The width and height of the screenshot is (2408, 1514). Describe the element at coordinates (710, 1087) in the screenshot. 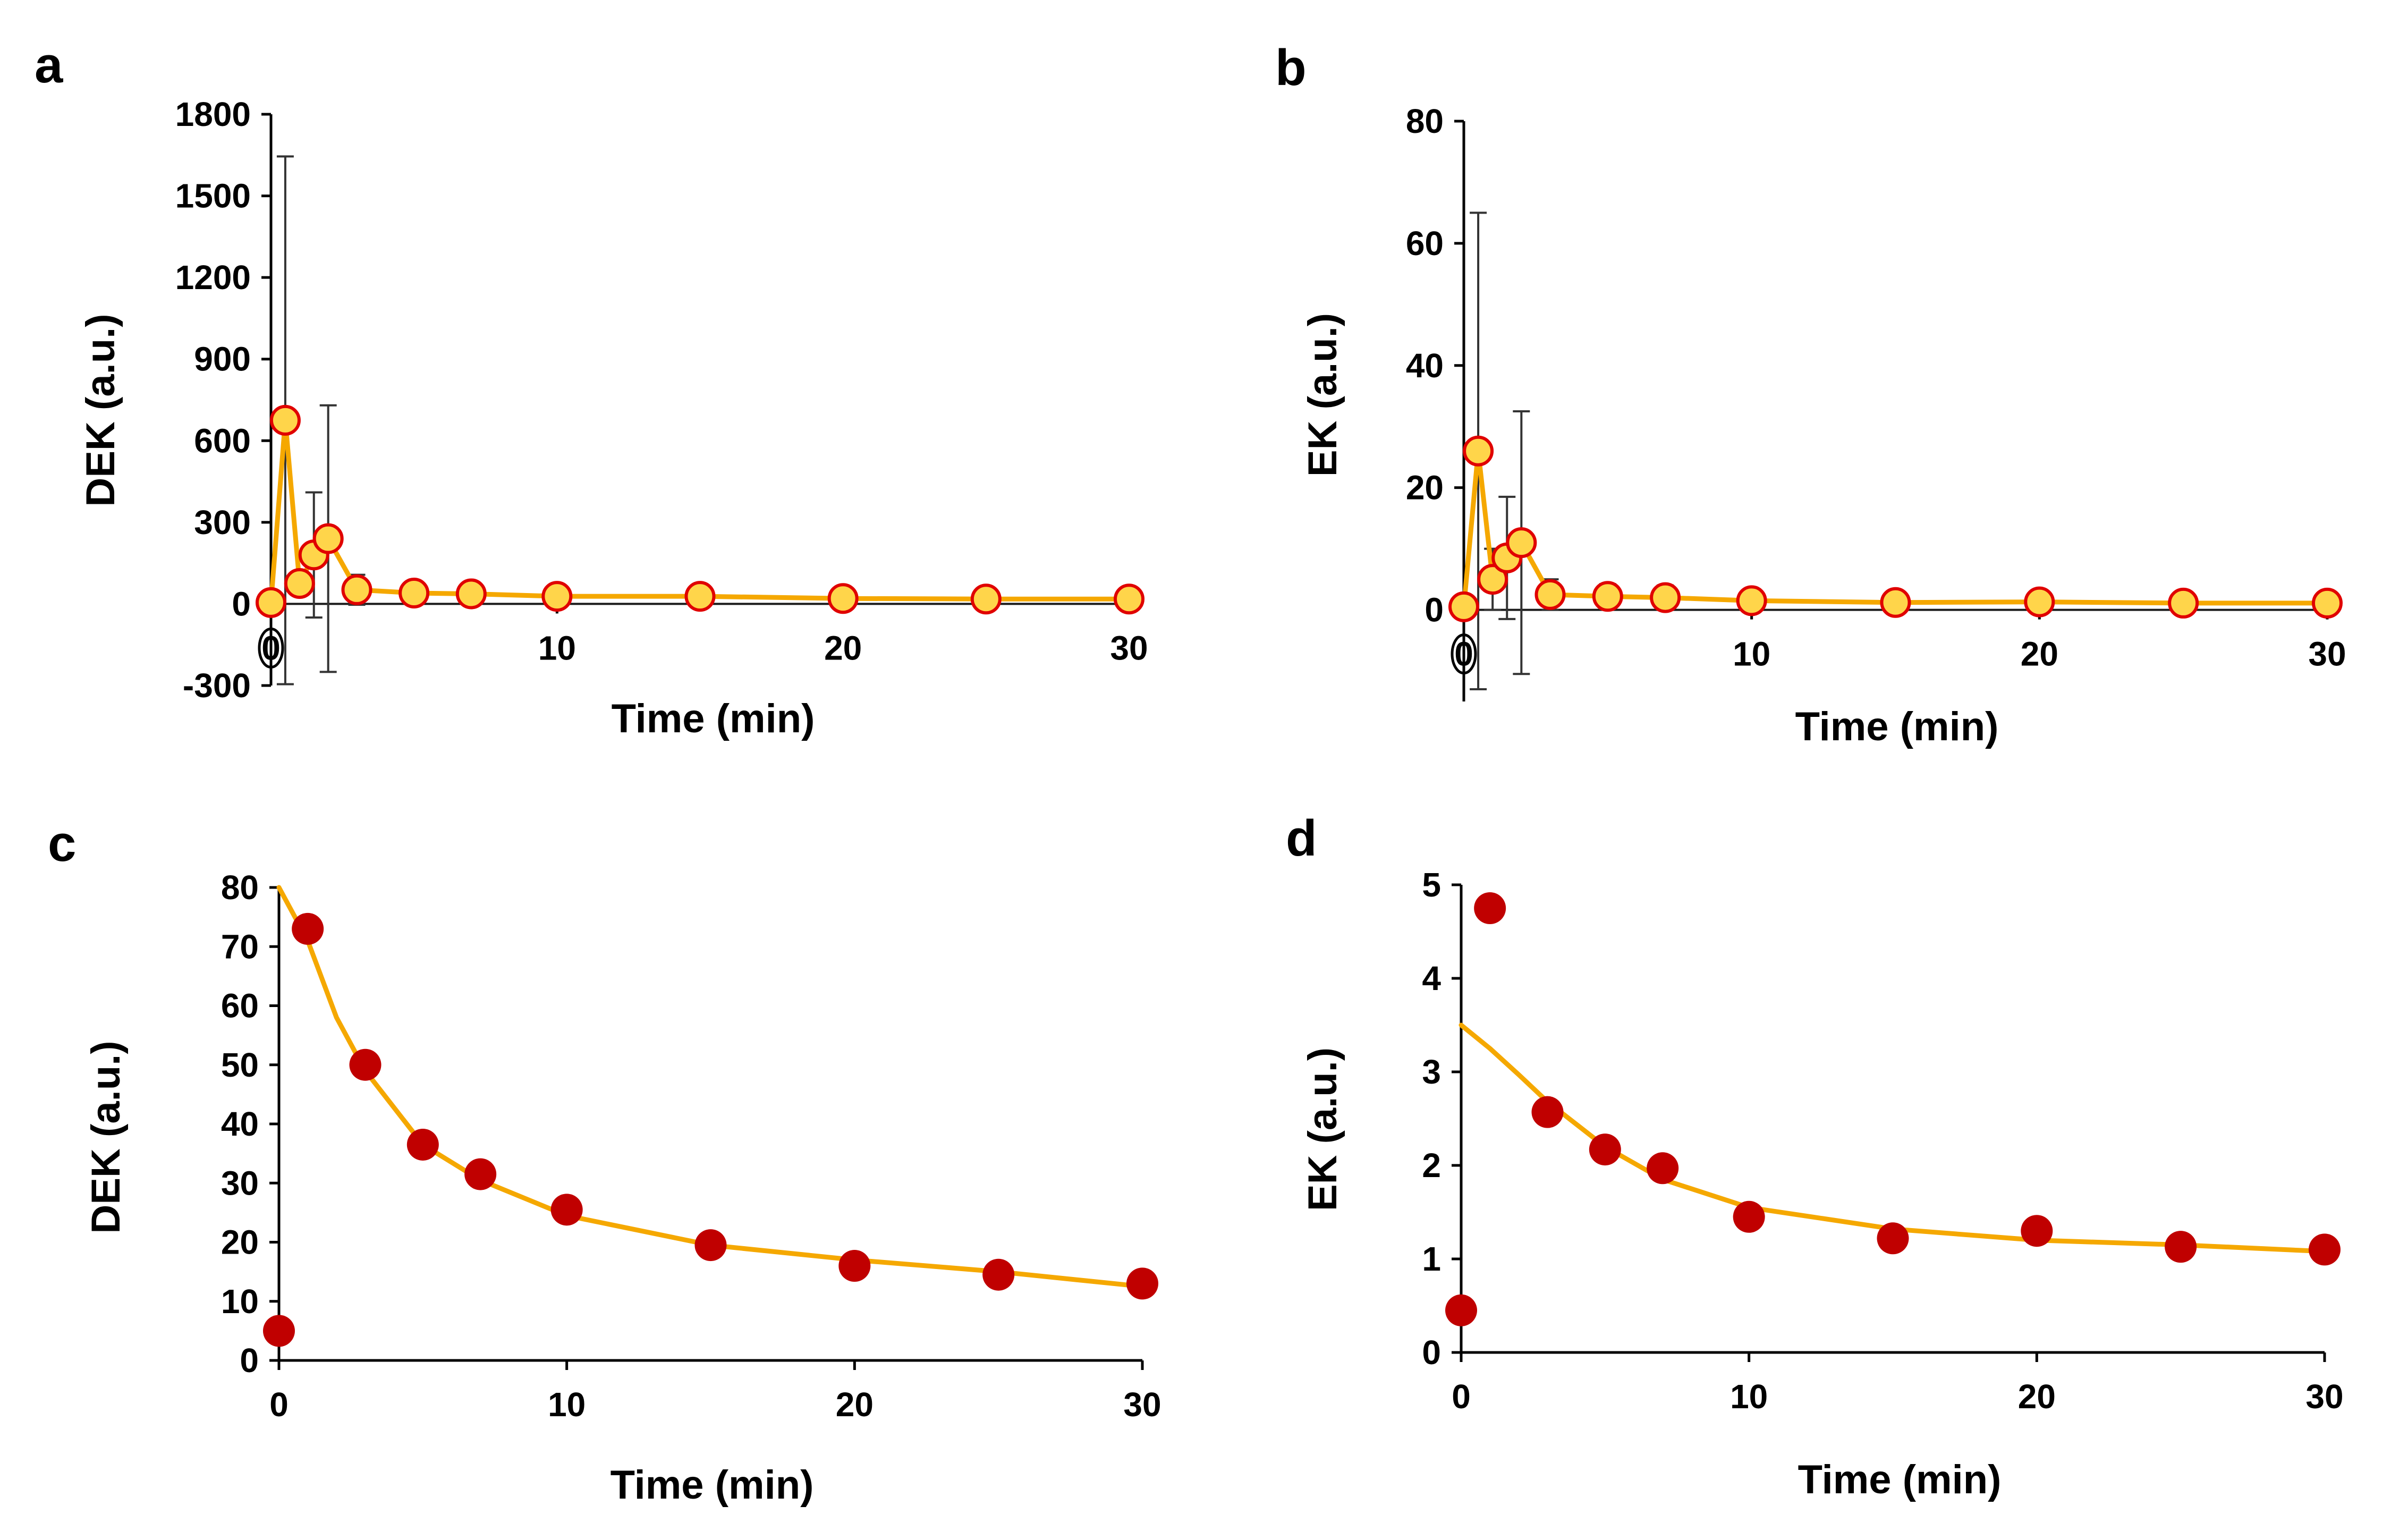

I see `panel-c-fit-curve` at that location.